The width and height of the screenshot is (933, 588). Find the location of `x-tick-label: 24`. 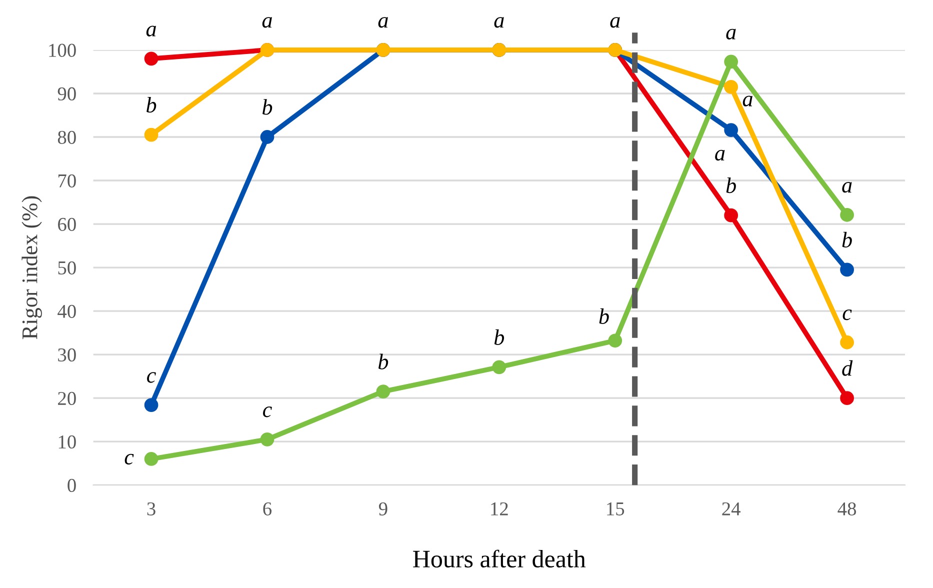

x-tick-label: 24 is located at coordinates (731, 509).